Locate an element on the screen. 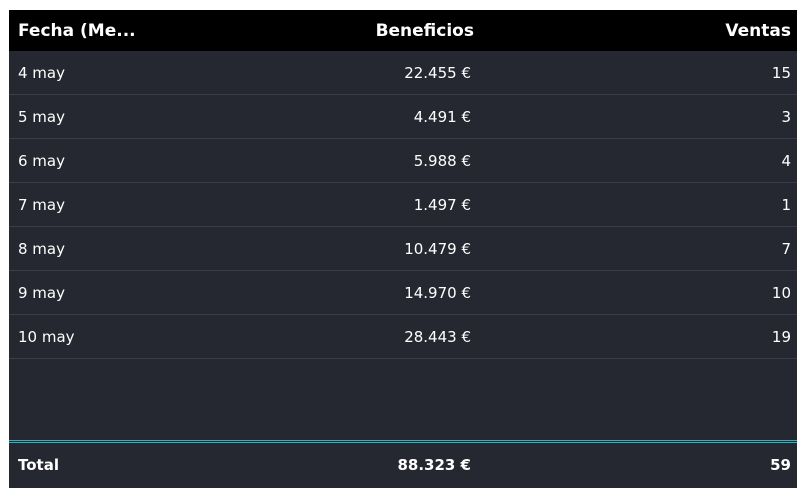 The height and width of the screenshot is (500, 800). cell-date: 9 may is located at coordinates (41, 293).